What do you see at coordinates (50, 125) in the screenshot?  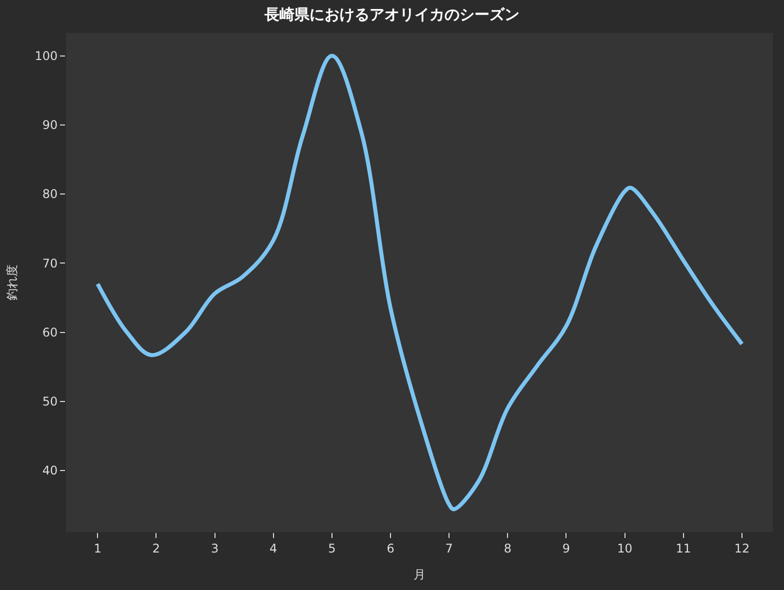 I see `y-tick-label: 90` at bounding box center [50, 125].